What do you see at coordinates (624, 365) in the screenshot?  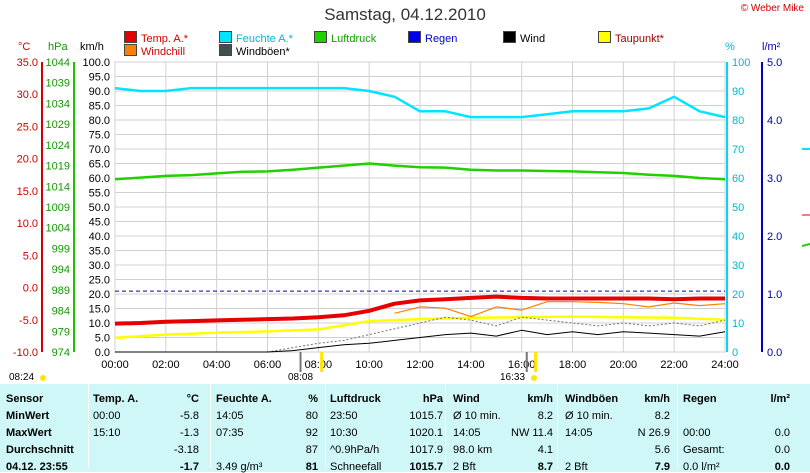 I see `x-tick-label: 20:00` at bounding box center [624, 365].